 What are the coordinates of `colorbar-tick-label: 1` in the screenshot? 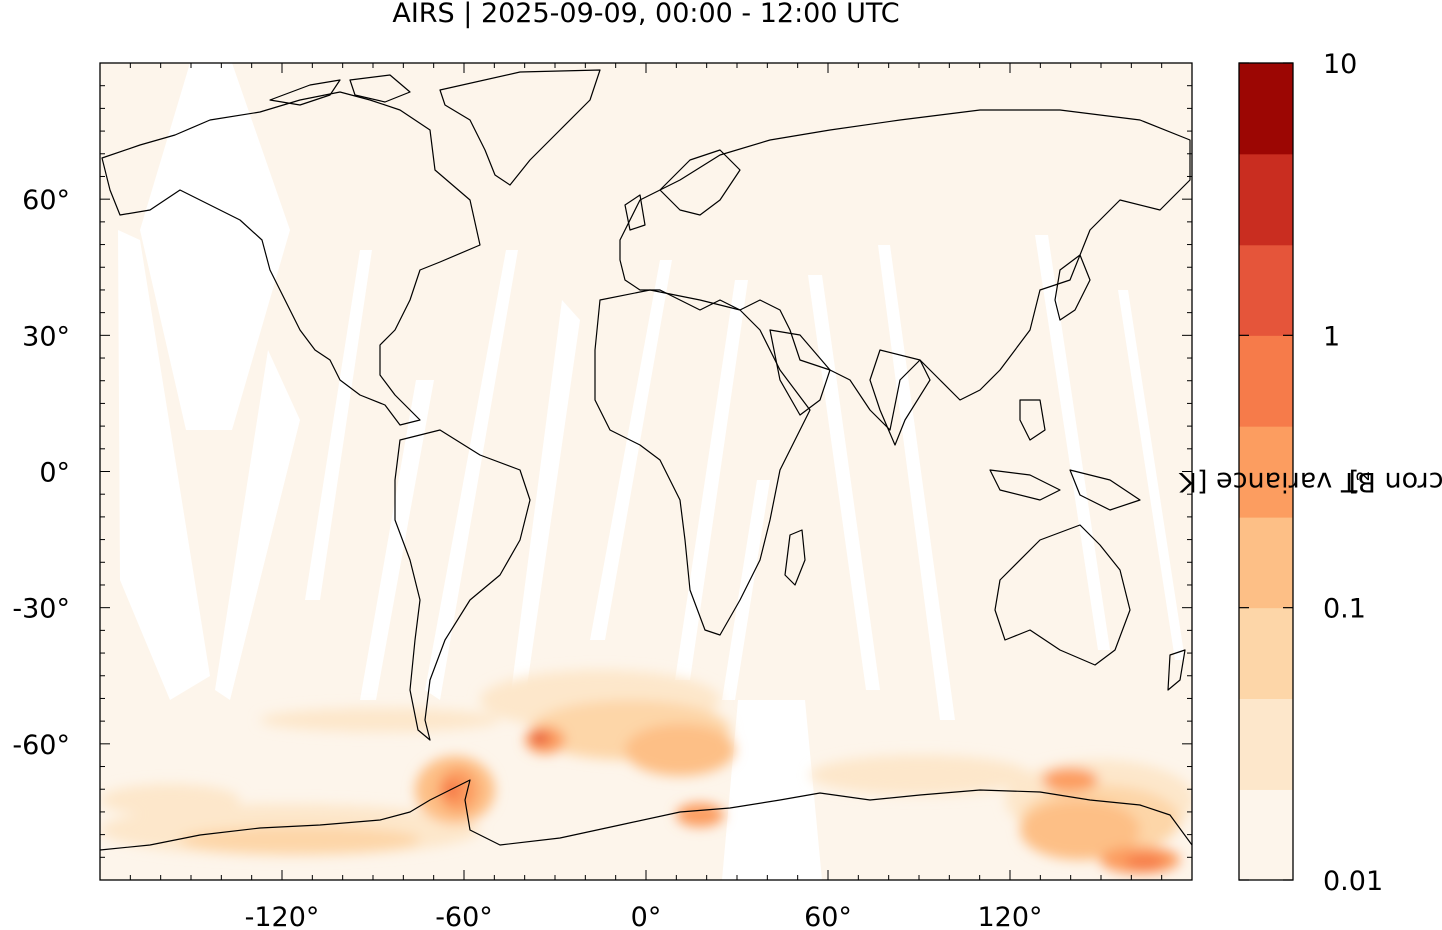 It's located at (1331, 336).